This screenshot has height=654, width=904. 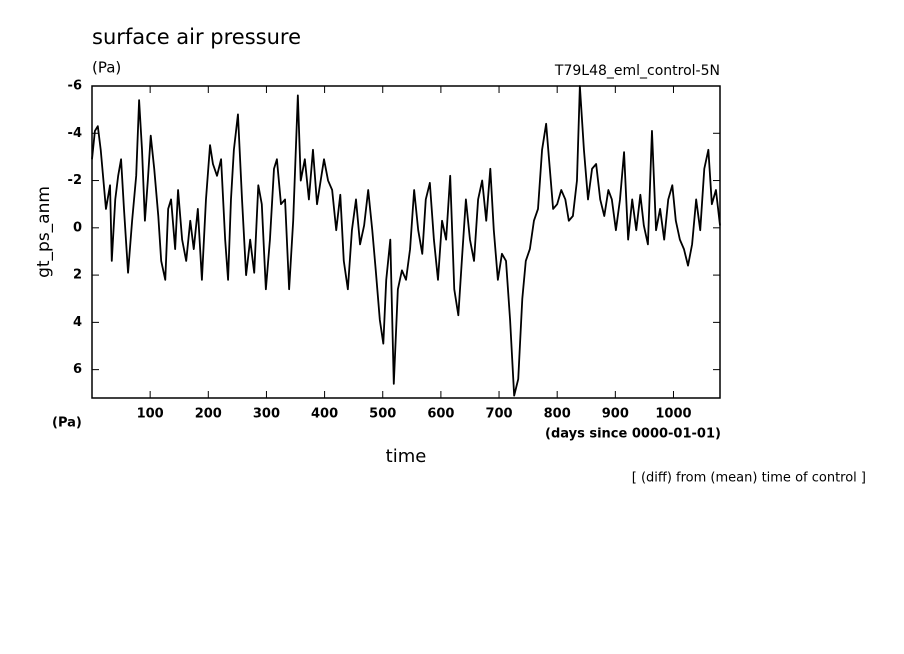 What do you see at coordinates (266, 414) in the screenshot?
I see `x-tick-label: 300` at bounding box center [266, 414].